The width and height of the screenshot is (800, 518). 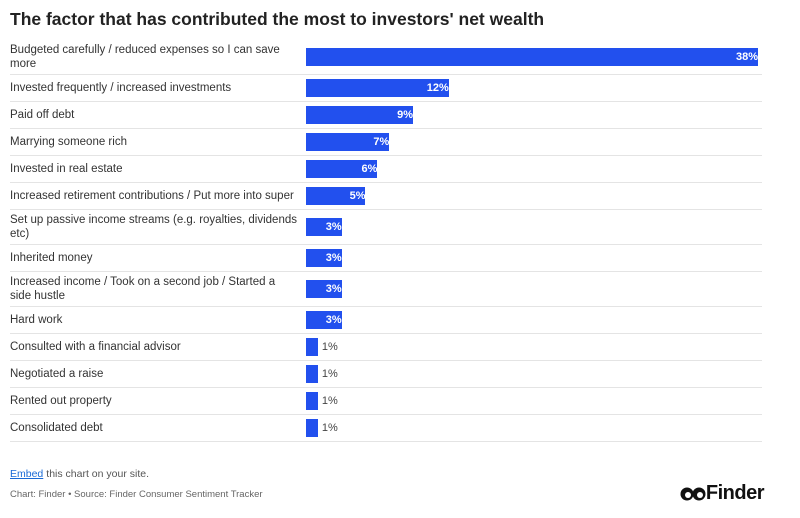 What do you see at coordinates (61, 401) in the screenshot?
I see `category-label: Rented out property` at bounding box center [61, 401].